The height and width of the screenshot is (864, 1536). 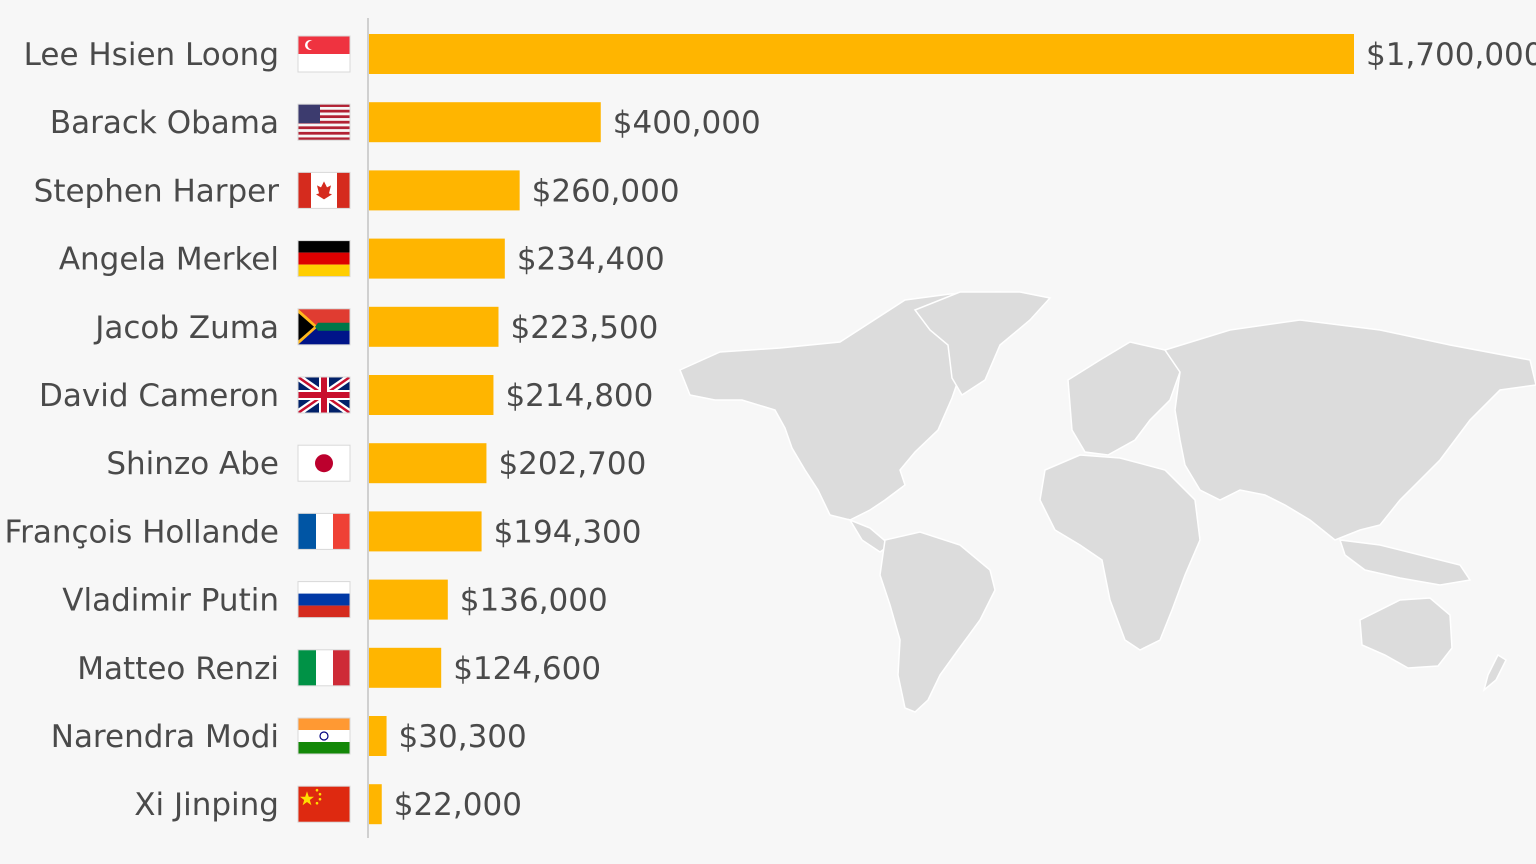 I want to click on value-label: $223,500, so click(x=584, y=328).